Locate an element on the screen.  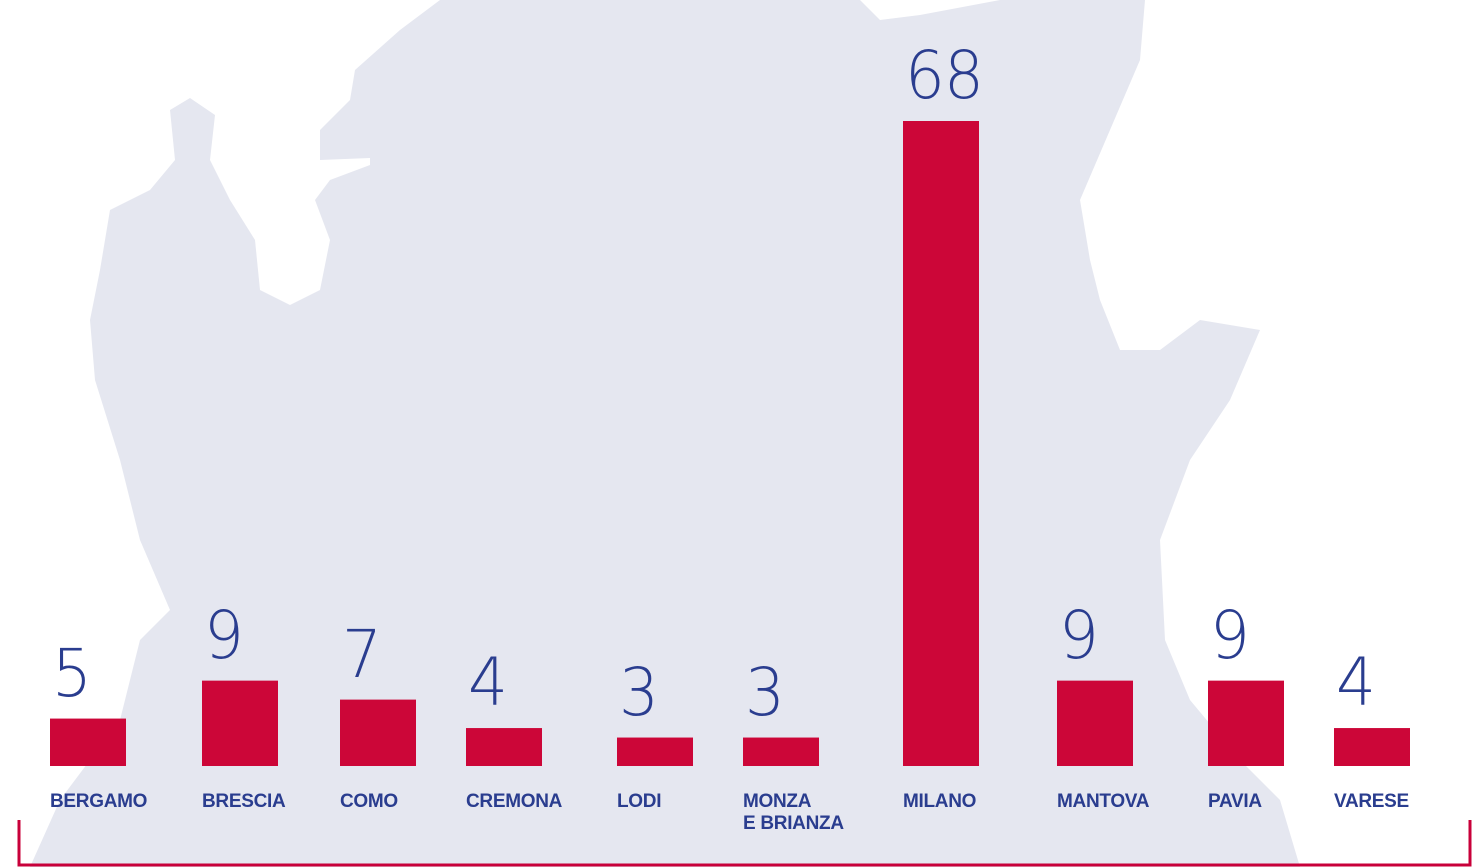
category-label: LODI is located at coordinates (639, 801).